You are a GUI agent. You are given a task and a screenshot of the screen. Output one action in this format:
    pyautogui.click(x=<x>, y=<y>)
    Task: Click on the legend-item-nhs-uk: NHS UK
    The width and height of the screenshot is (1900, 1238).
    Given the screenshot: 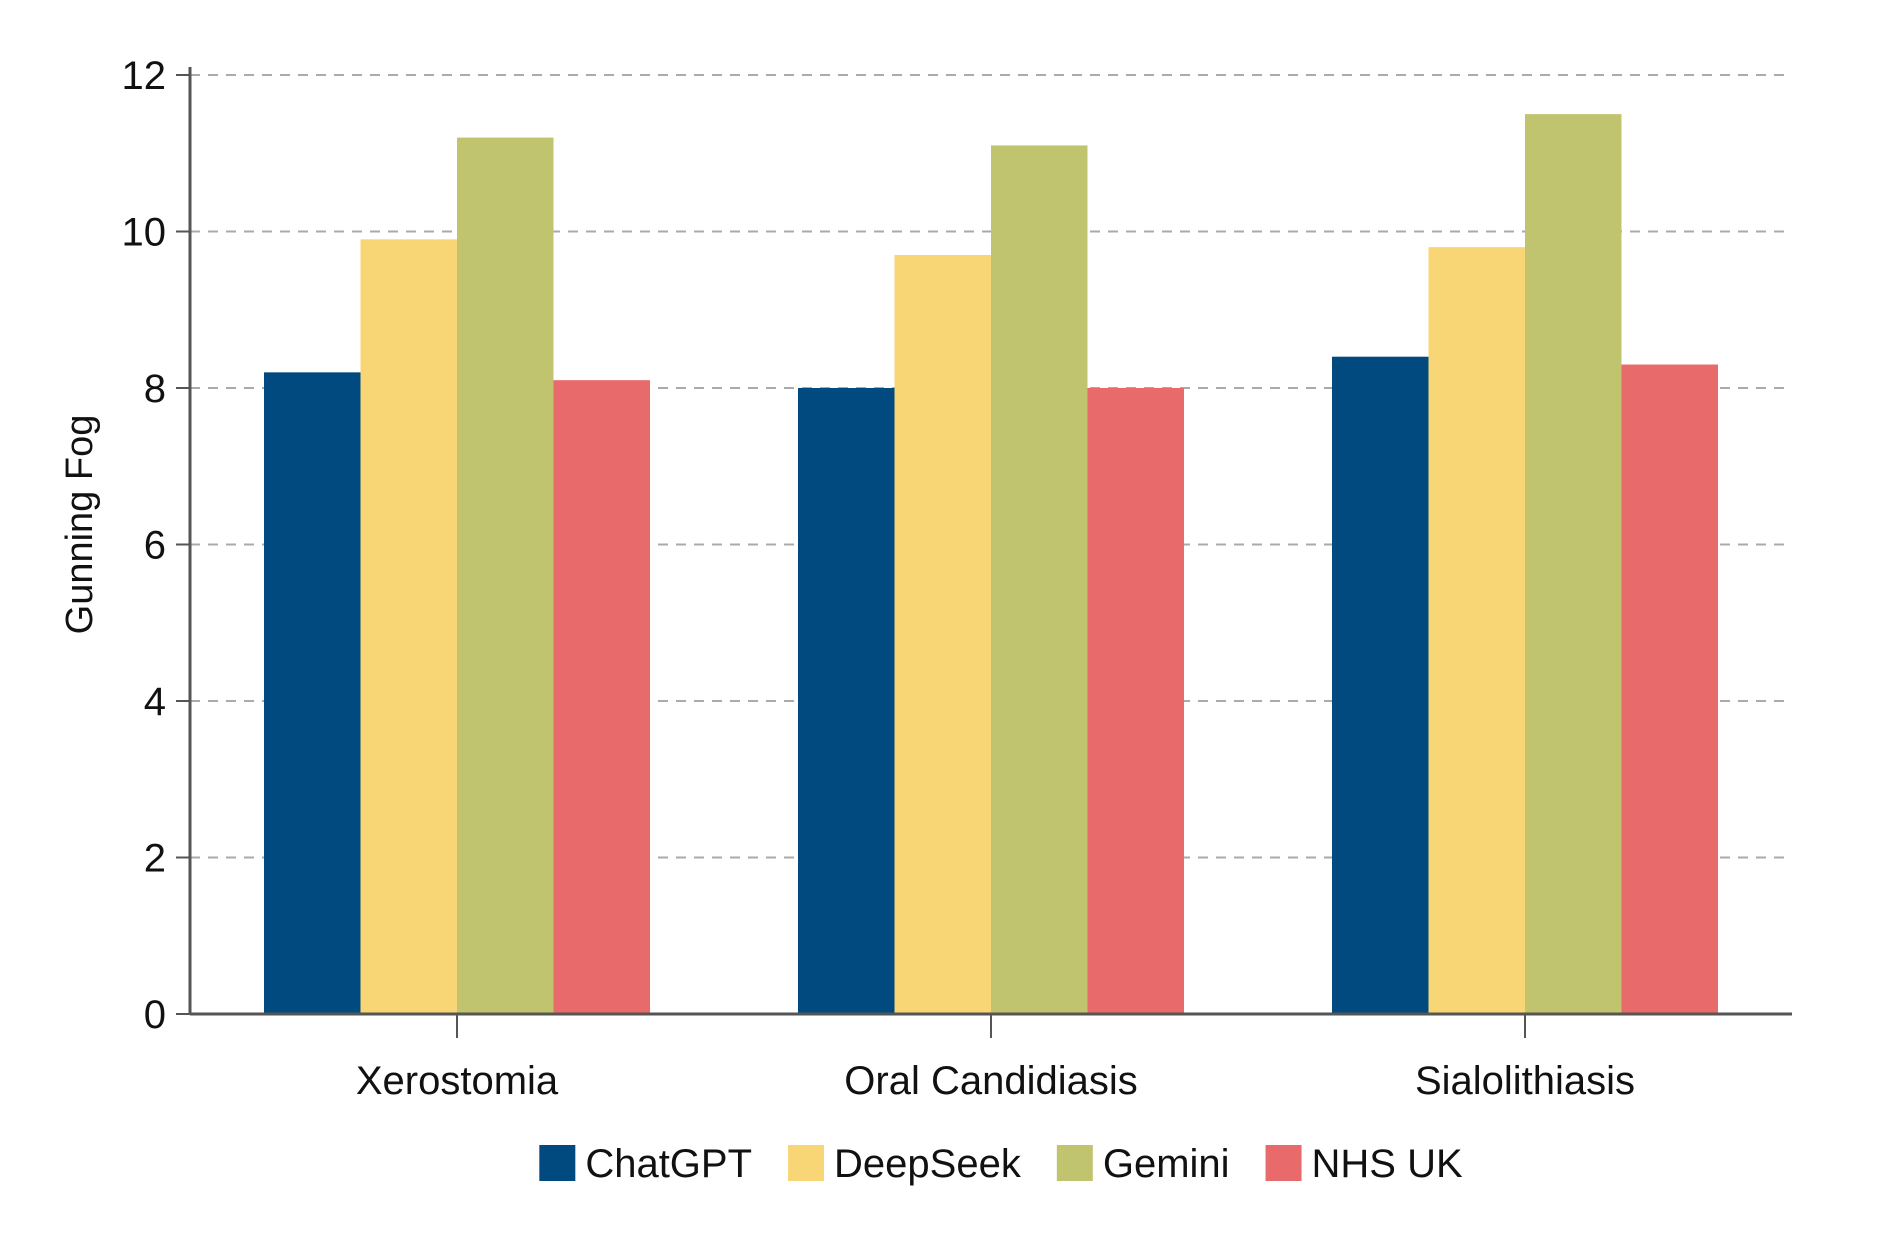 What is the action you would take?
    pyautogui.click(x=1364, y=1164)
    